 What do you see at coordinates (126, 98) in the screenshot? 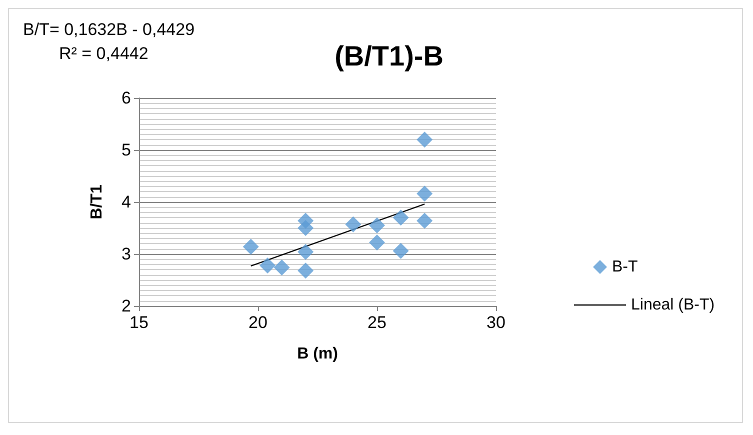
I see `y-tick-label: 6` at bounding box center [126, 98].